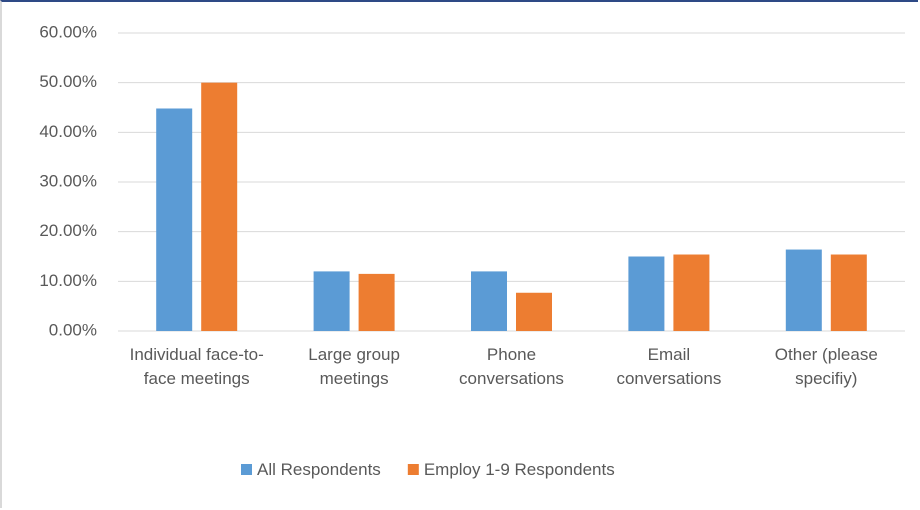  I want to click on x-tick-label: Phone conversations, so click(511, 366).